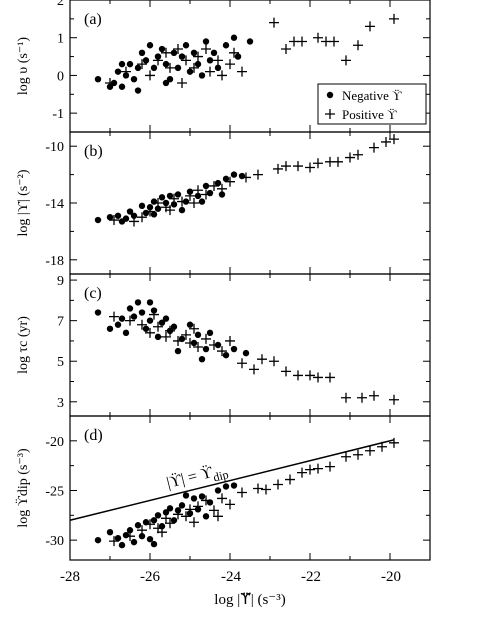 This screenshot has width=491, height=635. Describe the element at coordinates (311, 577) in the screenshot. I see `x-tick-label: -22` at that location.